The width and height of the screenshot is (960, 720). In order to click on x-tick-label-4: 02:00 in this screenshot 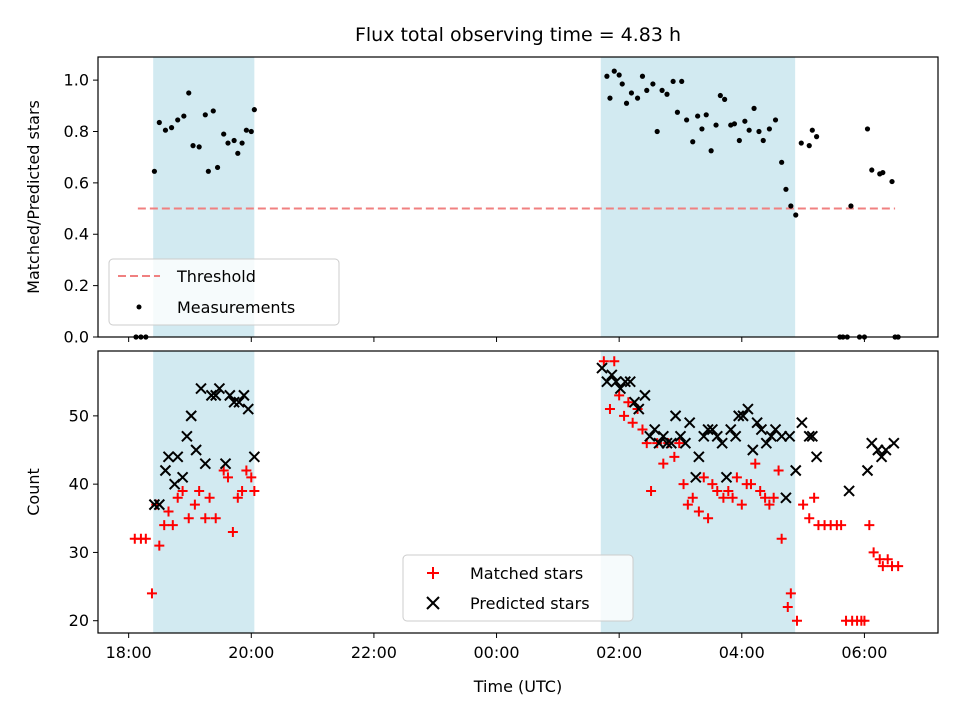, I will do `click(619, 652)`.